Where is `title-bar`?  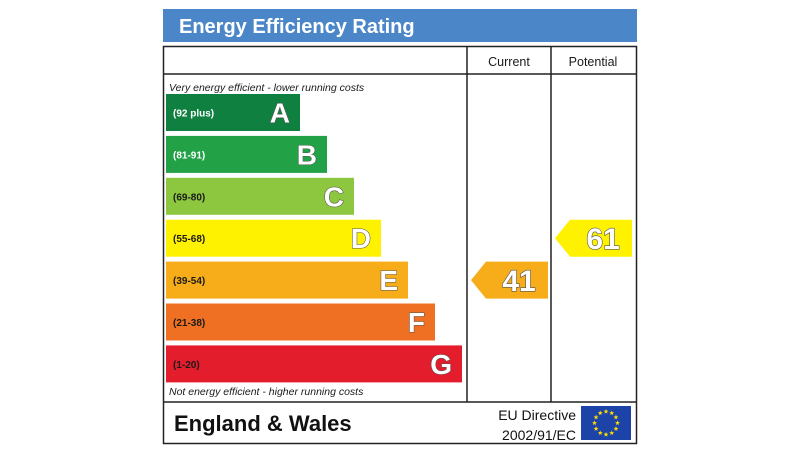 title-bar is located at coordinates (400, 25).